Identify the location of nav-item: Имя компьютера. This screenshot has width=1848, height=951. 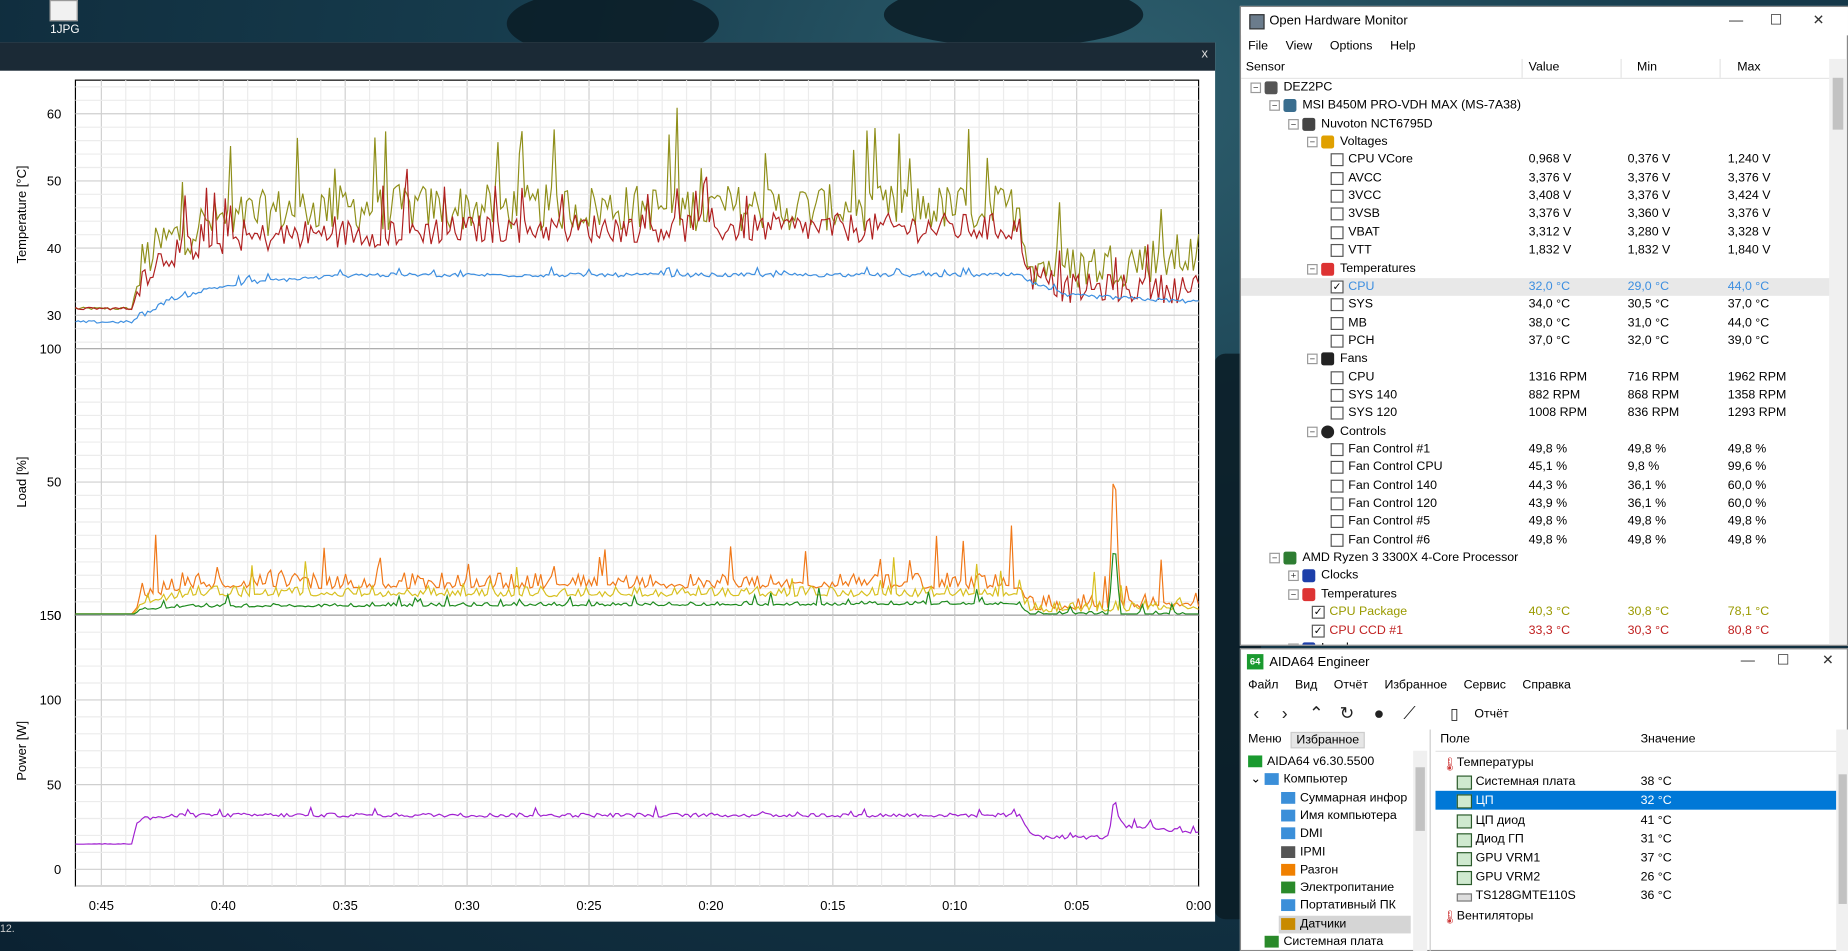
(1345, 816).